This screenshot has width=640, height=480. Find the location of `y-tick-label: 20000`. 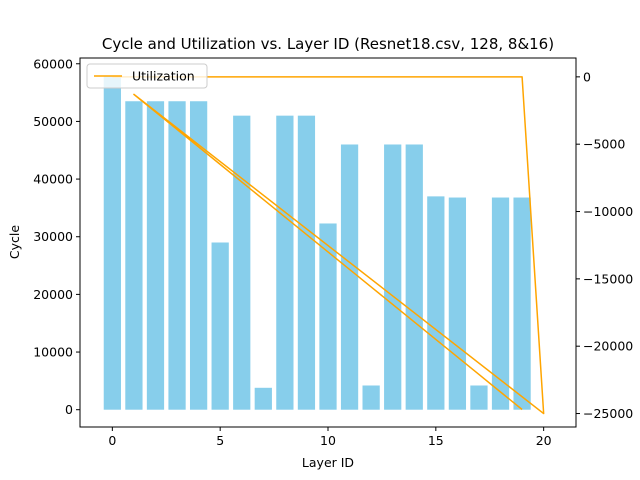

y-tick-label: 20000 is located at coordinates (53, 294).